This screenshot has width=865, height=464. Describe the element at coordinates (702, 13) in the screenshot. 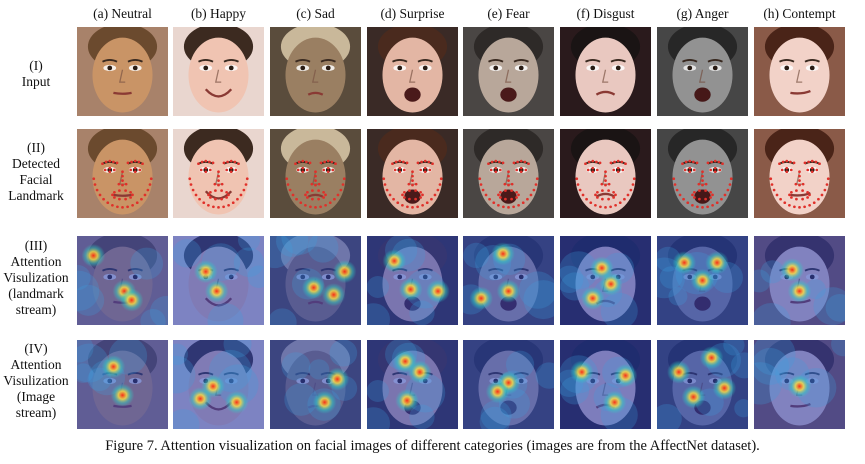

I see `column-header: (g) Anger` at that location.